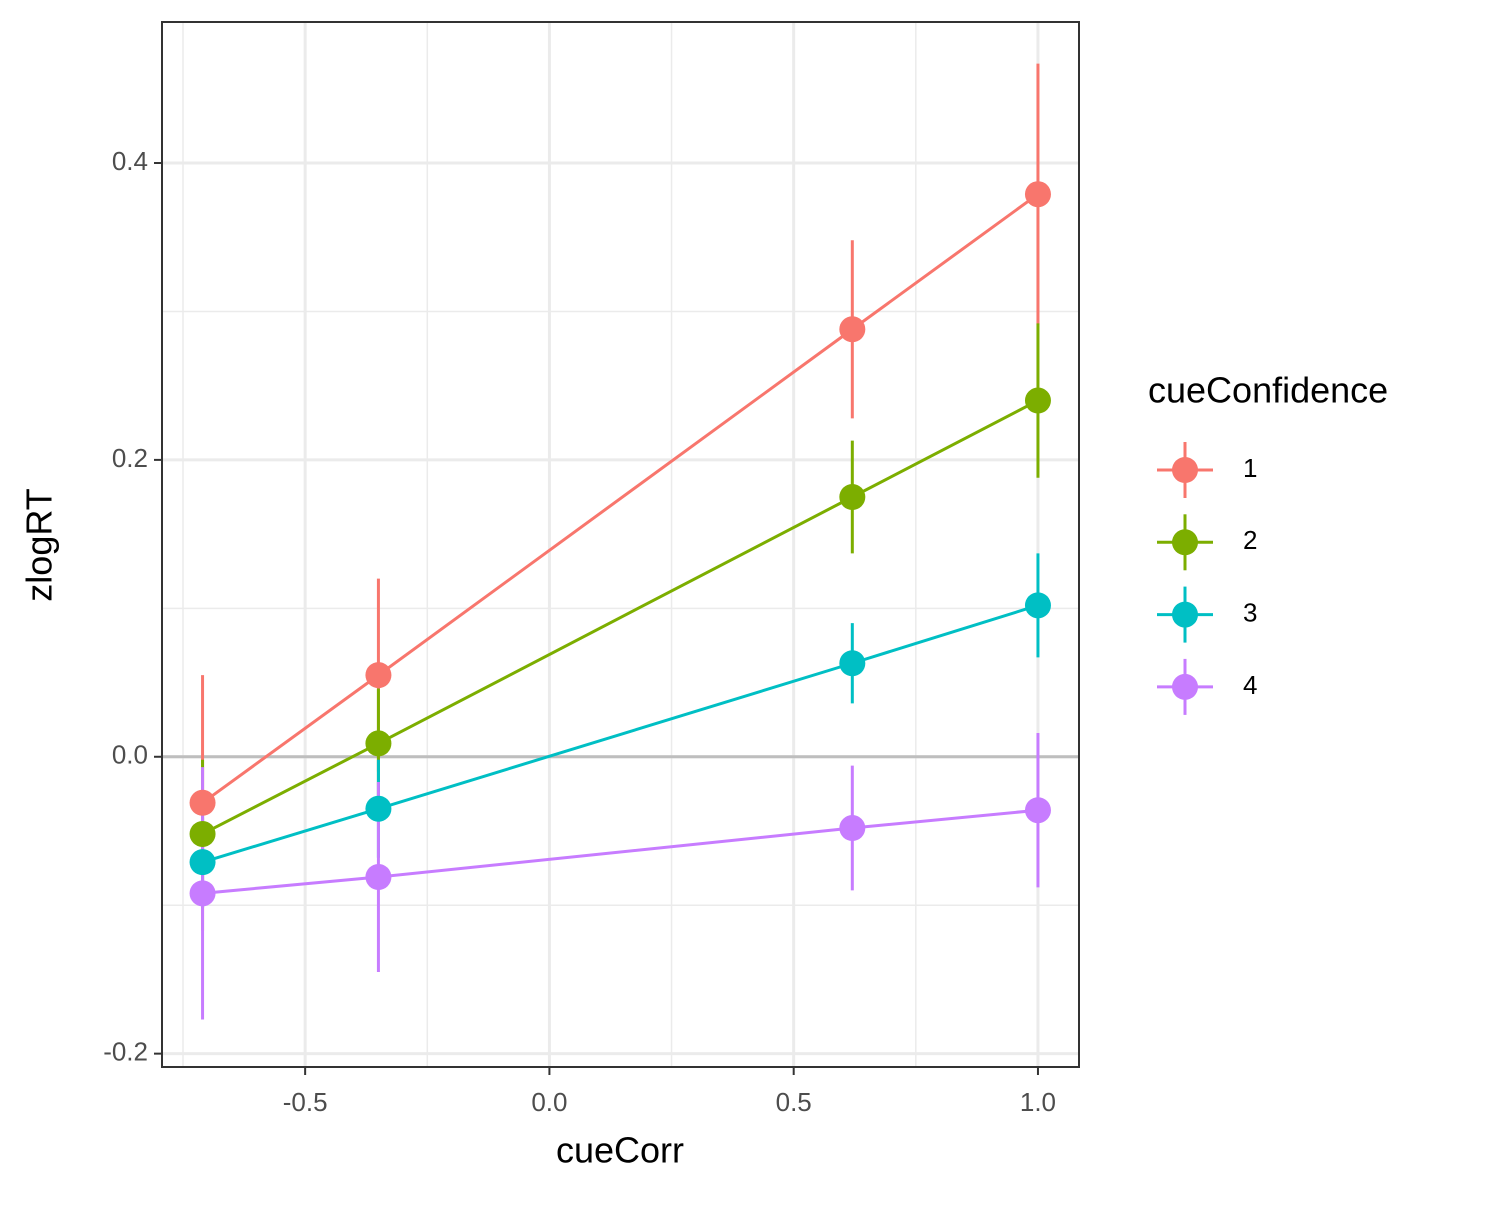  What do you see at coordinates (1250, 685) in the screenshot?
I see `legend-label: 4` at bounding box center [1250, 685].